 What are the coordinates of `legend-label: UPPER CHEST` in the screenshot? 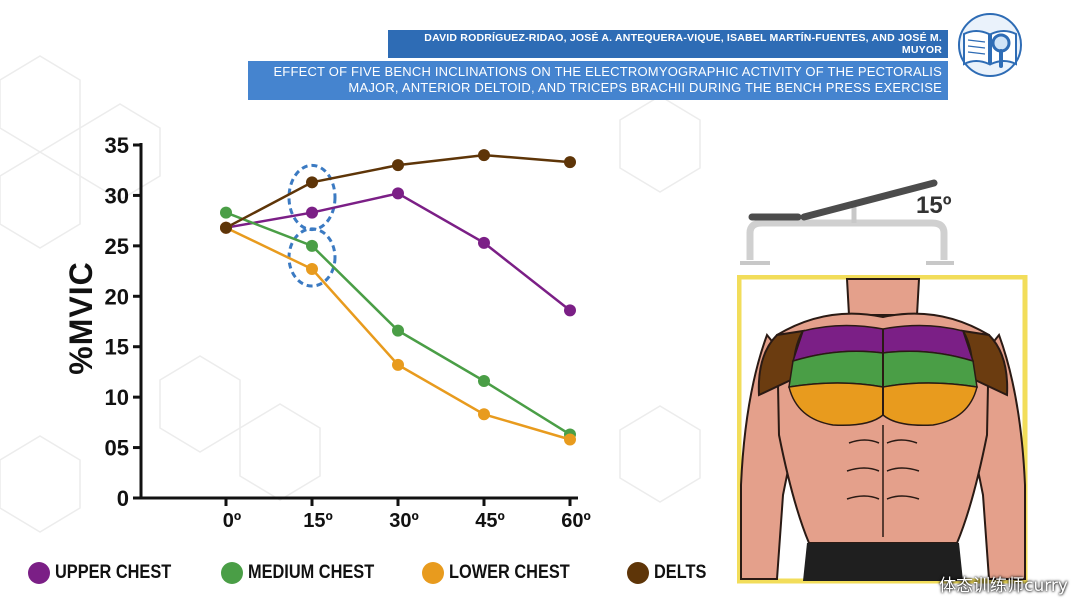 It's located at (113, 572).